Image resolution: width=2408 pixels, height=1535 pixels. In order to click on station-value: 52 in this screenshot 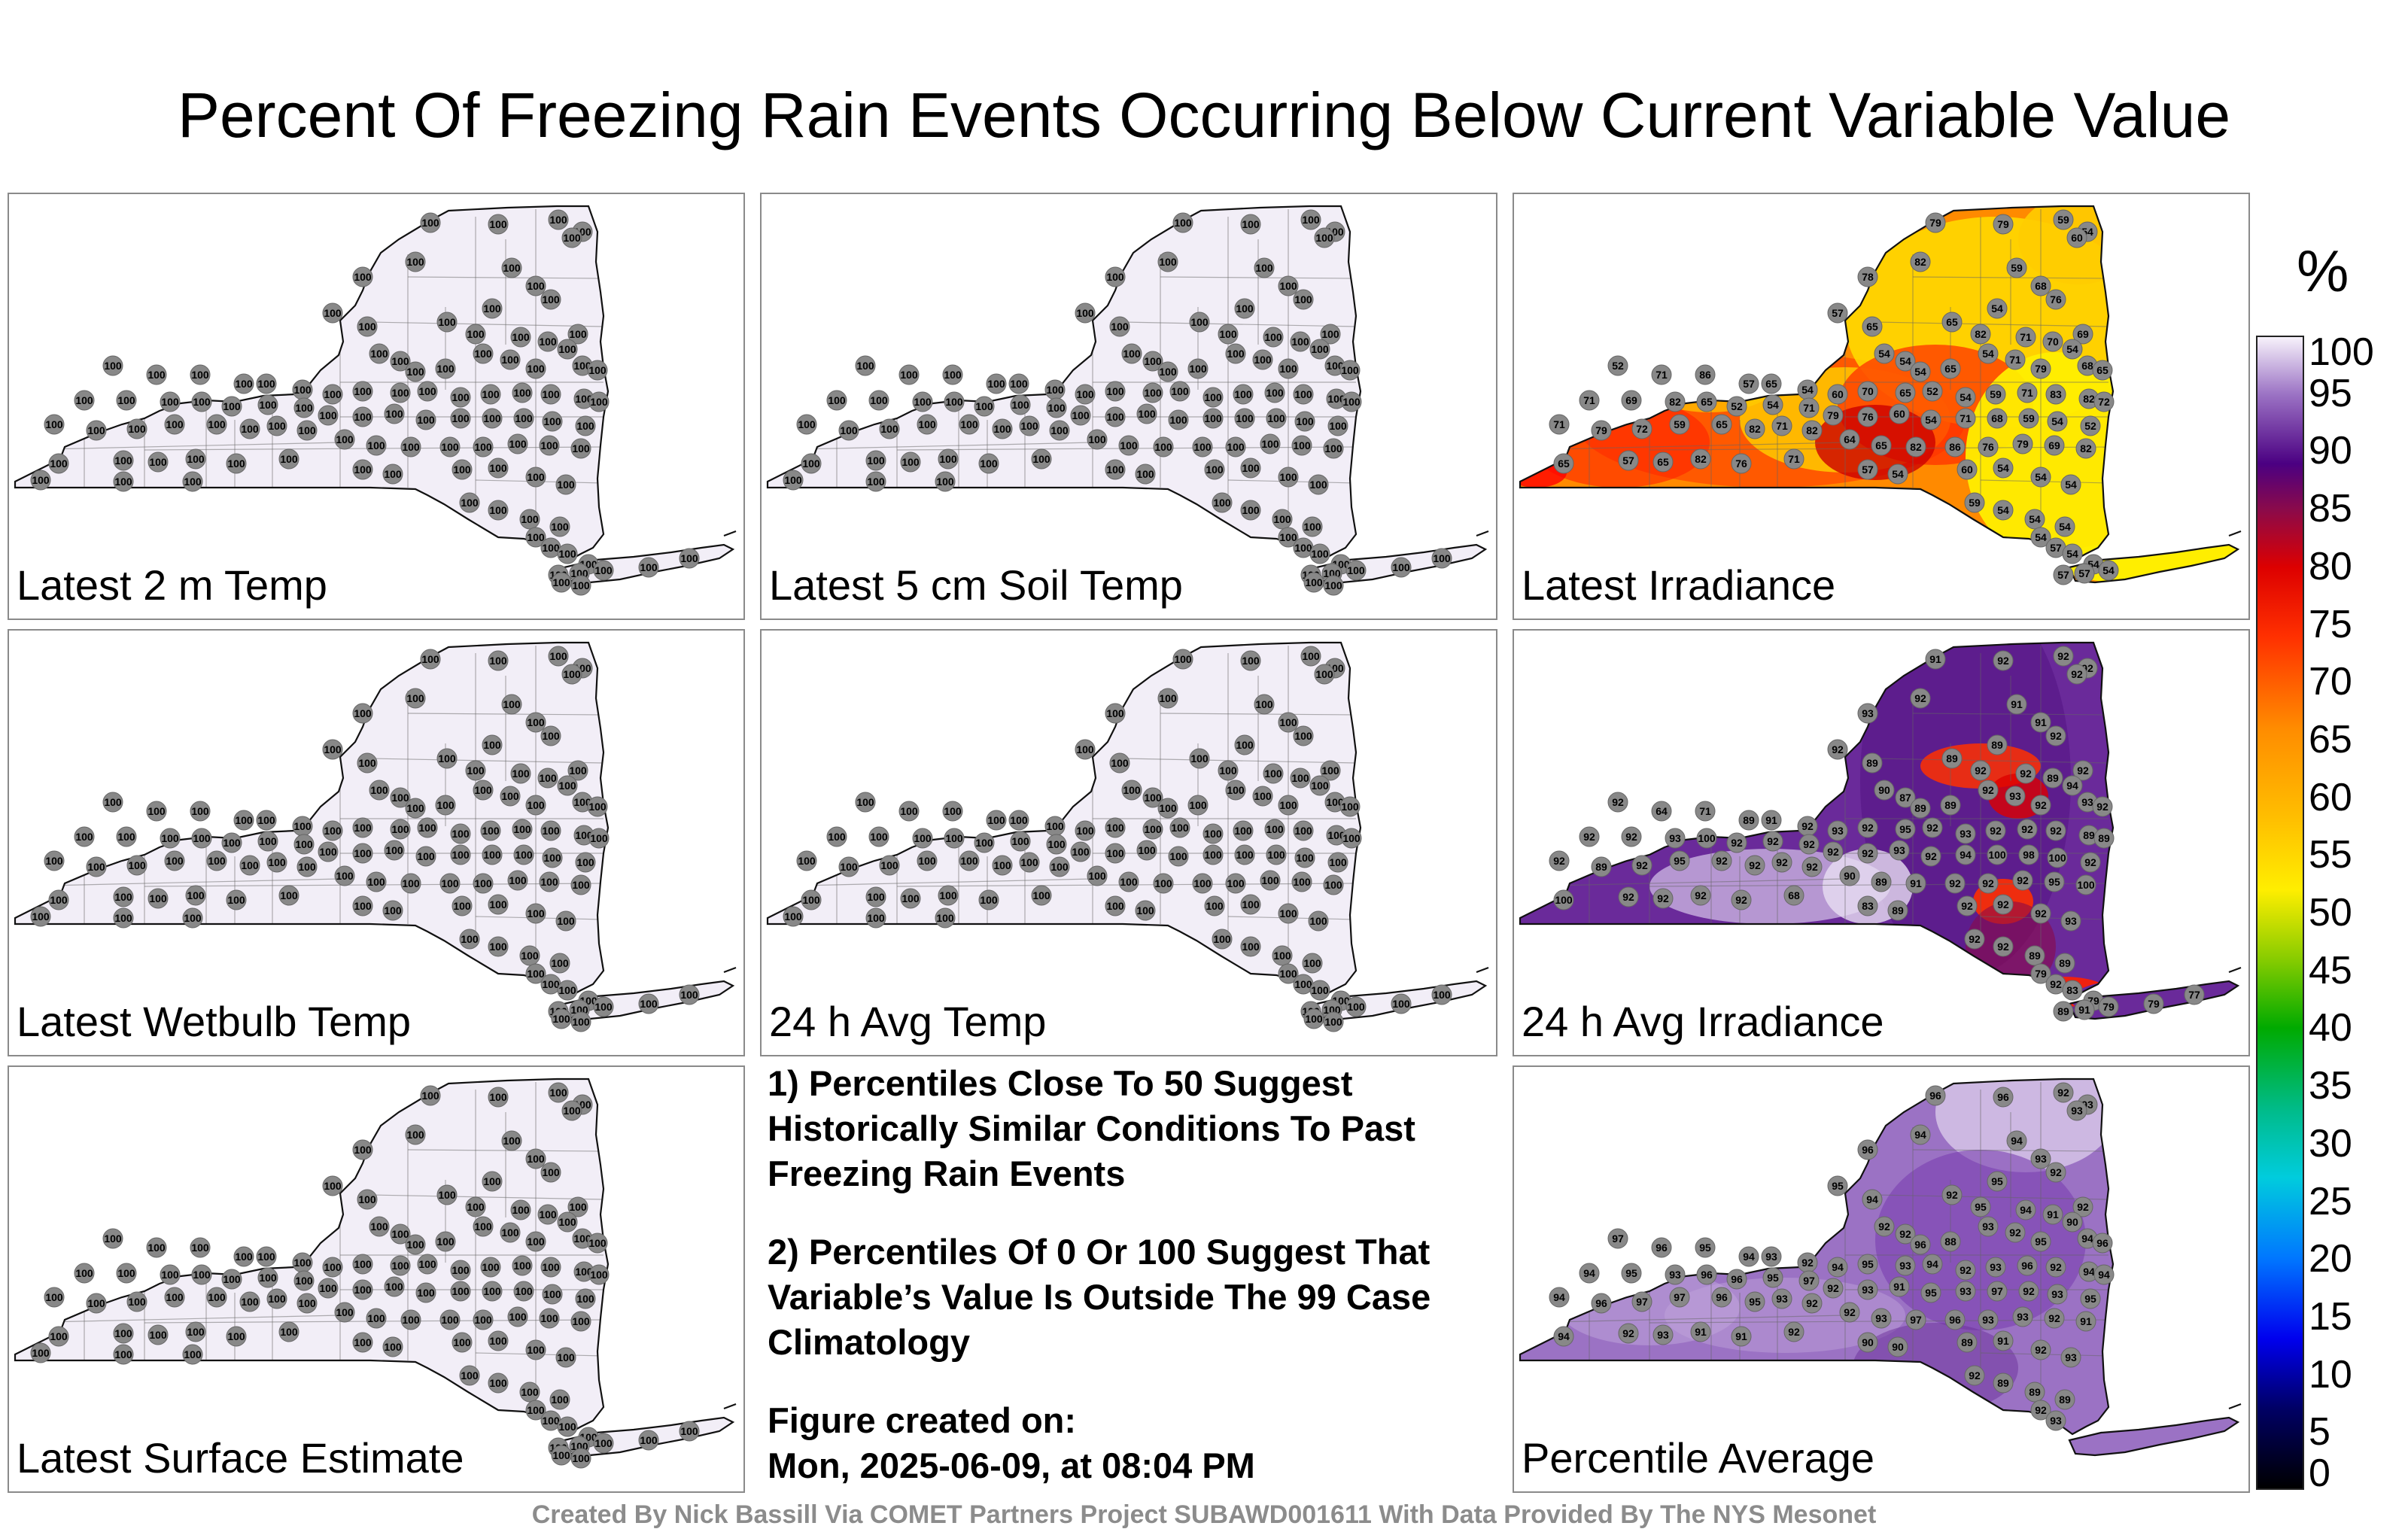, I will do `click(1932, 391)`.